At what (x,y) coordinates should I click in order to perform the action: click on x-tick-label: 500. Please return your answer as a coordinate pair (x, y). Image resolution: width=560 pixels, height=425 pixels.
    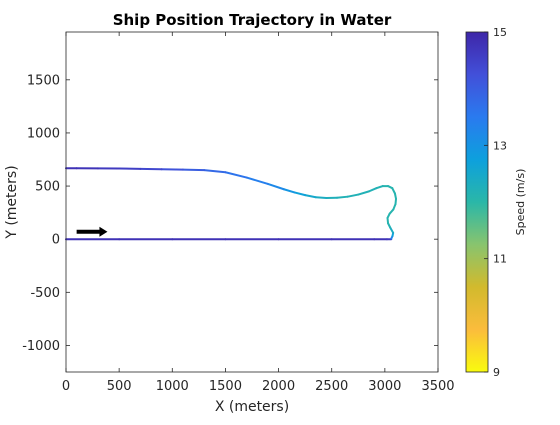
    Looking at the image, I should click on (119, 386).